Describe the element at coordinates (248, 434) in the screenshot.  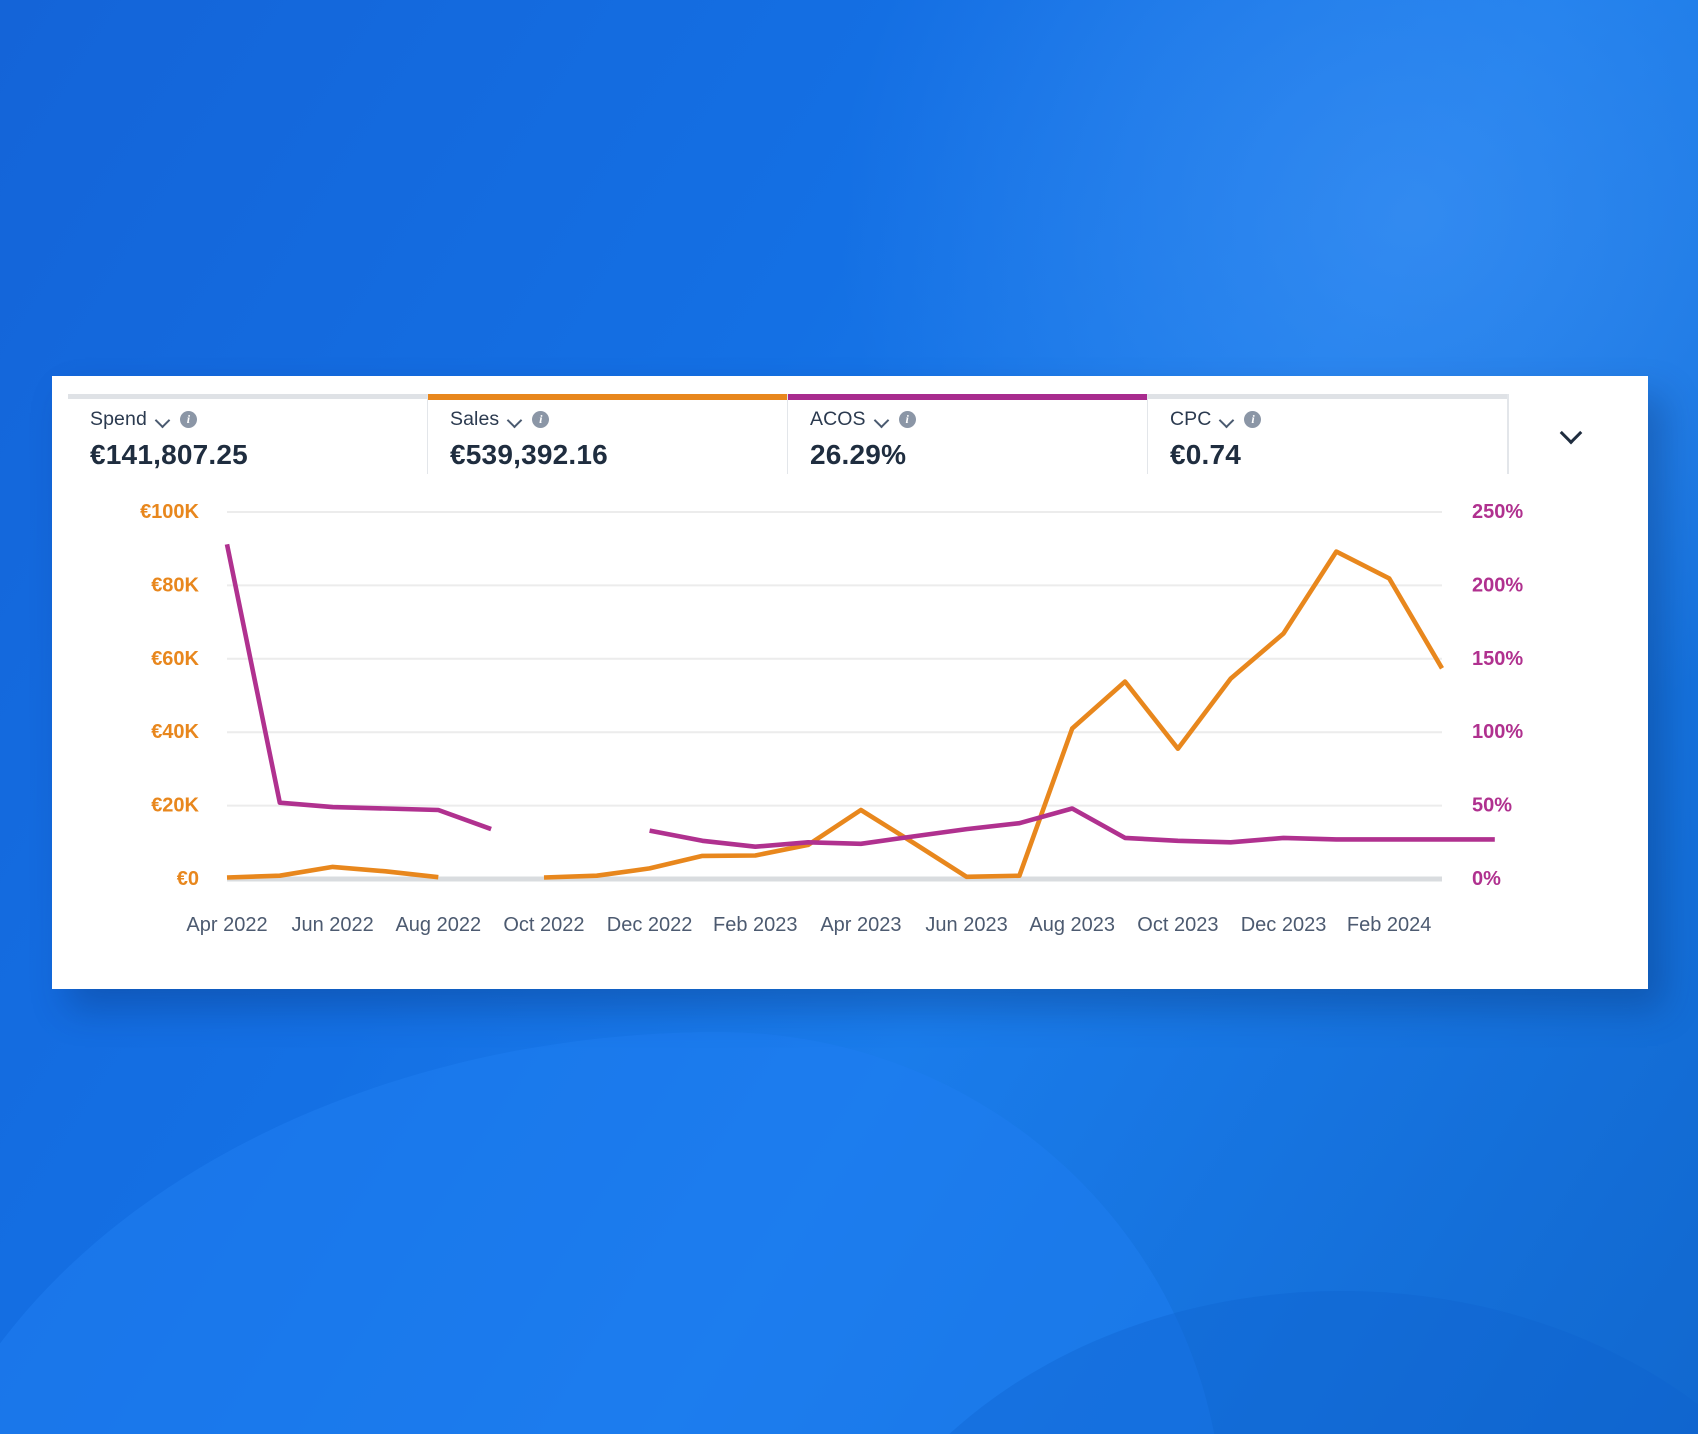
I see `kpi-card-spend: Spend i €141,807.25` at that location.